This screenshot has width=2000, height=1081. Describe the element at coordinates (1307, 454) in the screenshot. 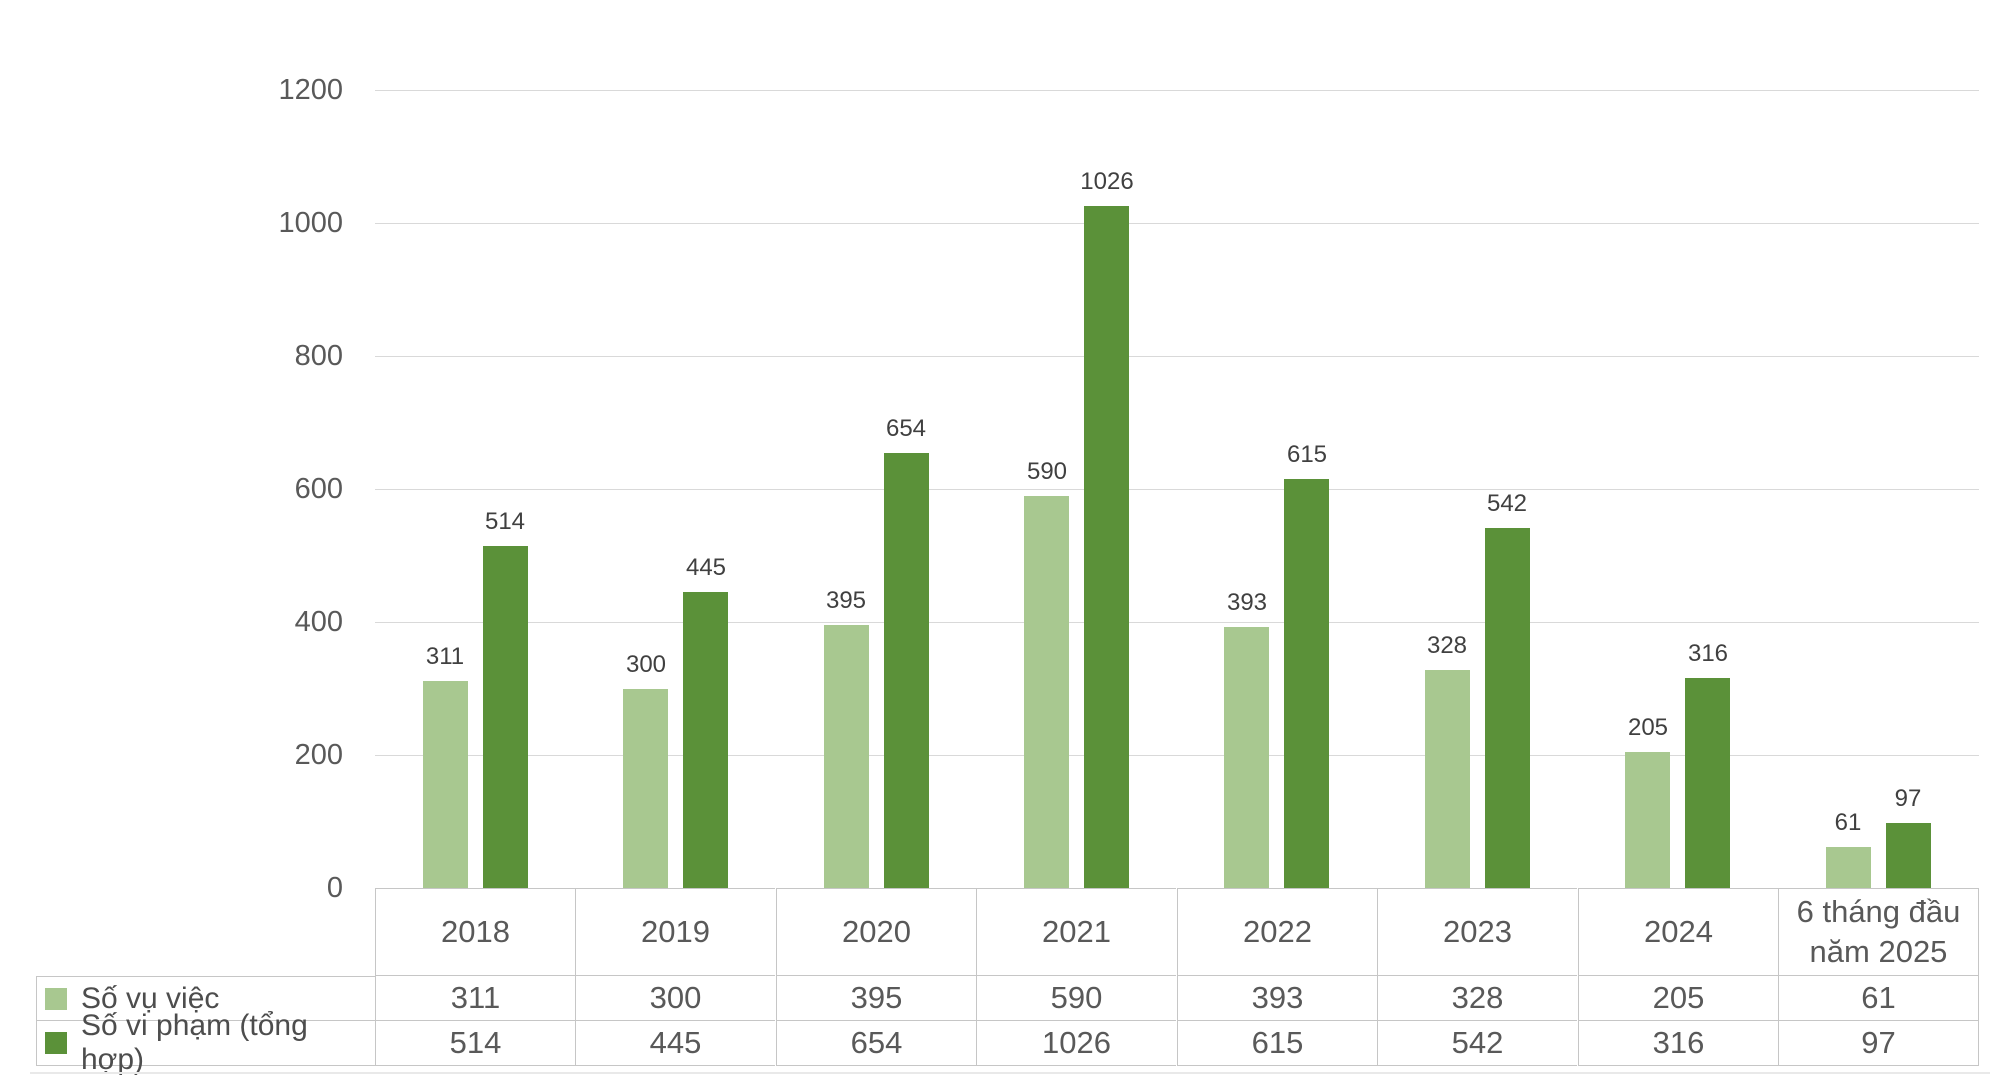

I see `bar-value-label: 615` at that location.